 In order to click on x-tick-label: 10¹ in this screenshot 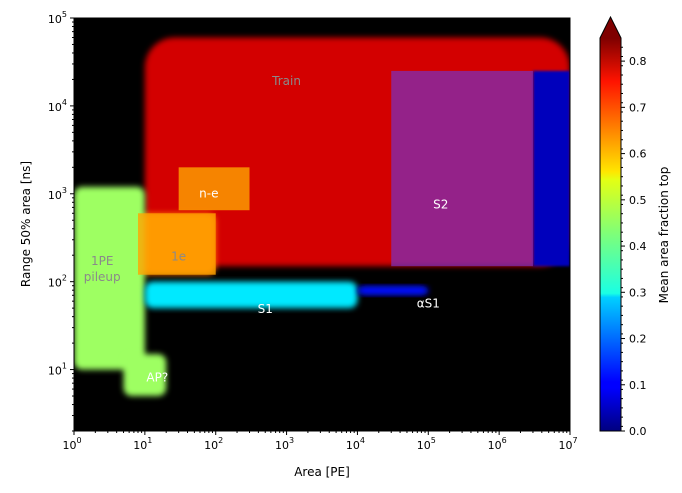, I will do `click(142, 444)`.